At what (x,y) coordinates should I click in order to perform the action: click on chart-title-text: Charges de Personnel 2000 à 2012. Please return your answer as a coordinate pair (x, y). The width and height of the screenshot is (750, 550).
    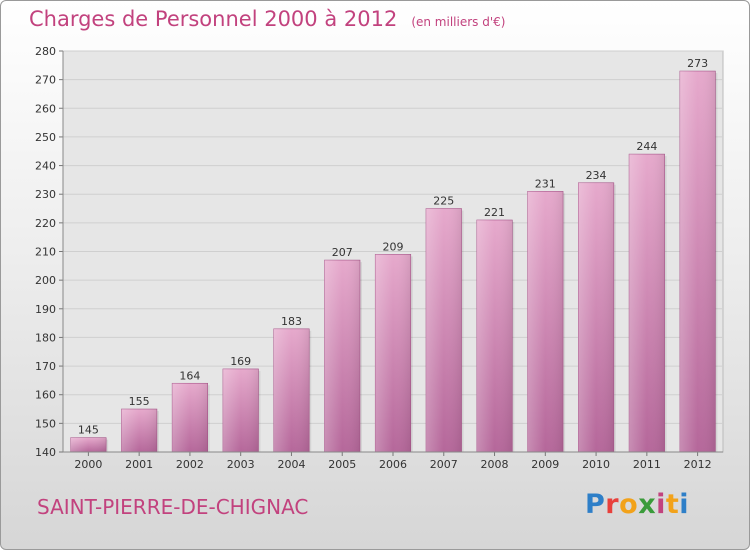
    Looking at the image, I should click on (213, 19).